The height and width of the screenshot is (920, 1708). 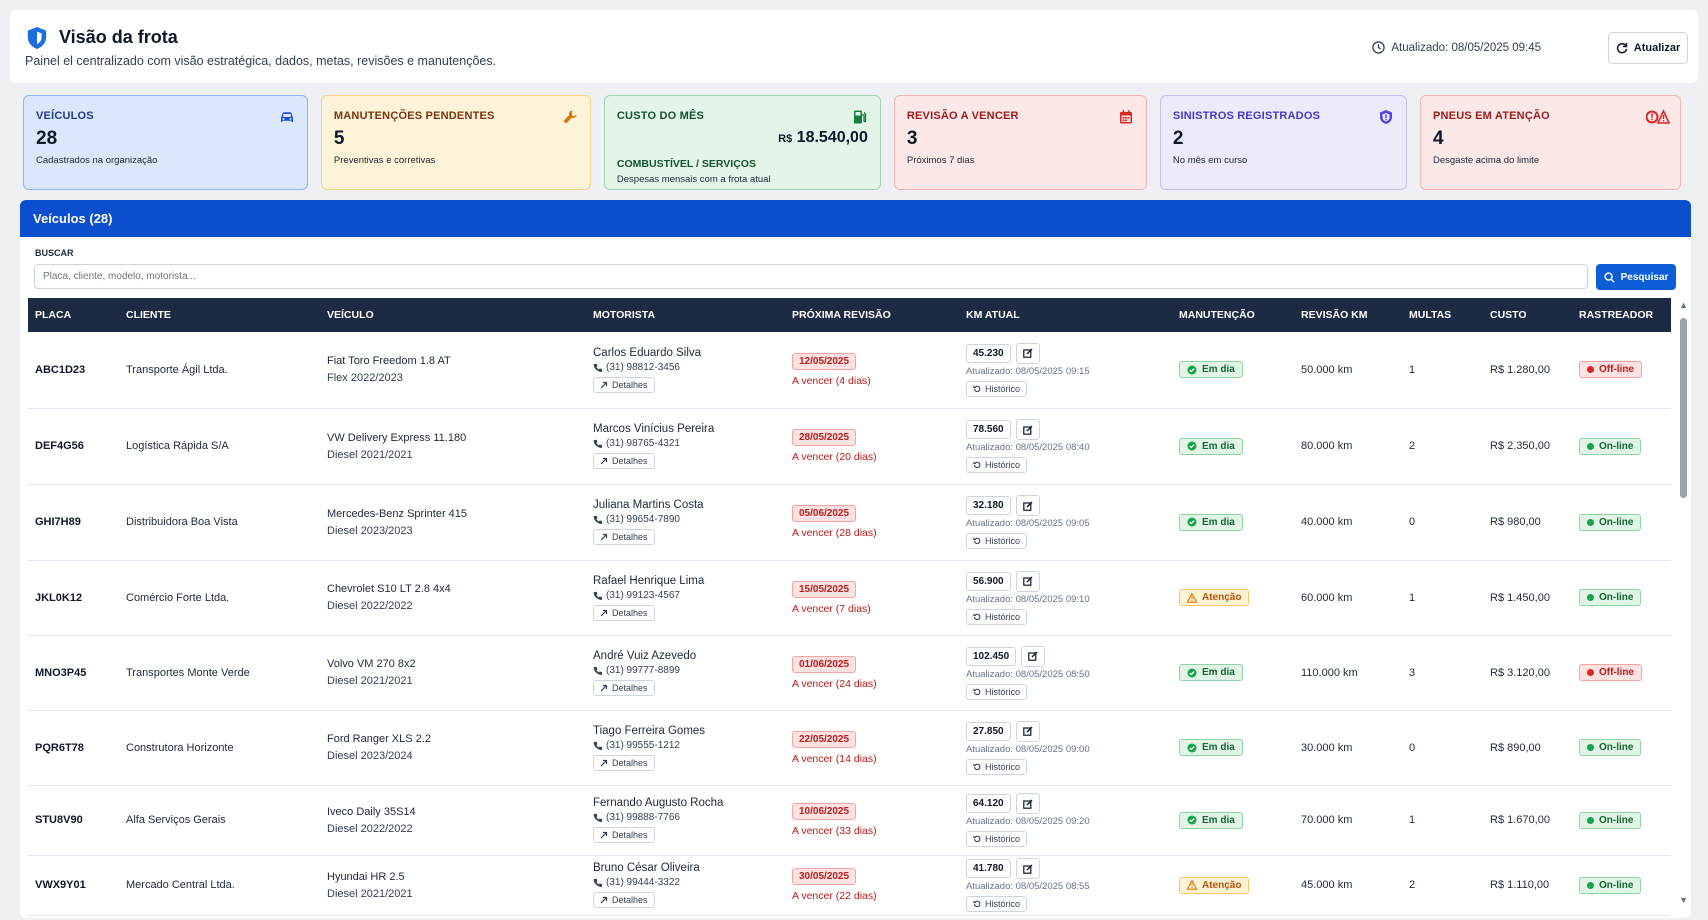 I want to click on cell-client: Mercado Central Ltda., so click(x=180, y=885).